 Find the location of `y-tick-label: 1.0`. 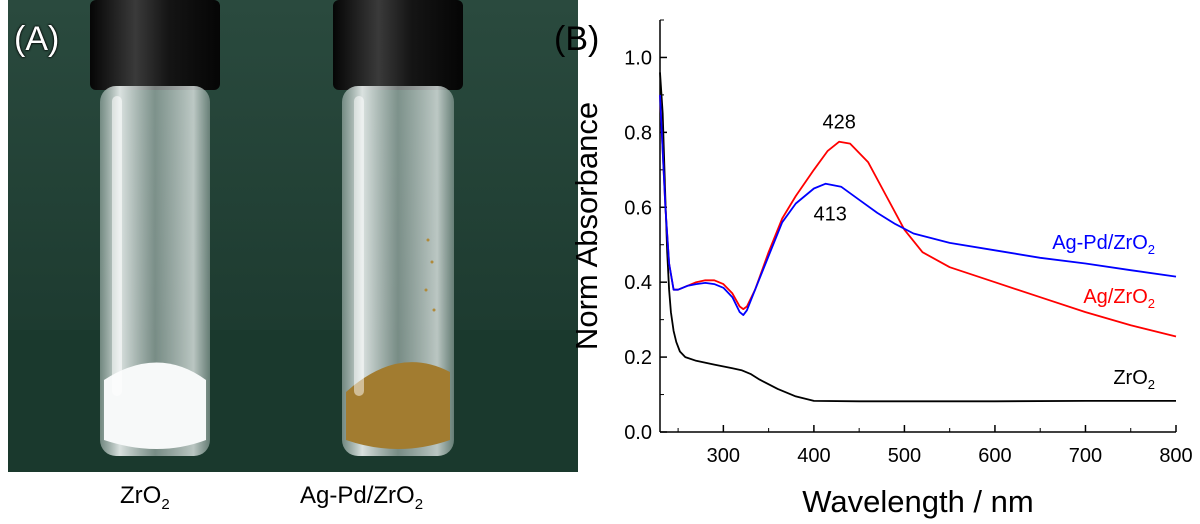

y-tick-label: 1.0 is located at coordinates (638, 58).